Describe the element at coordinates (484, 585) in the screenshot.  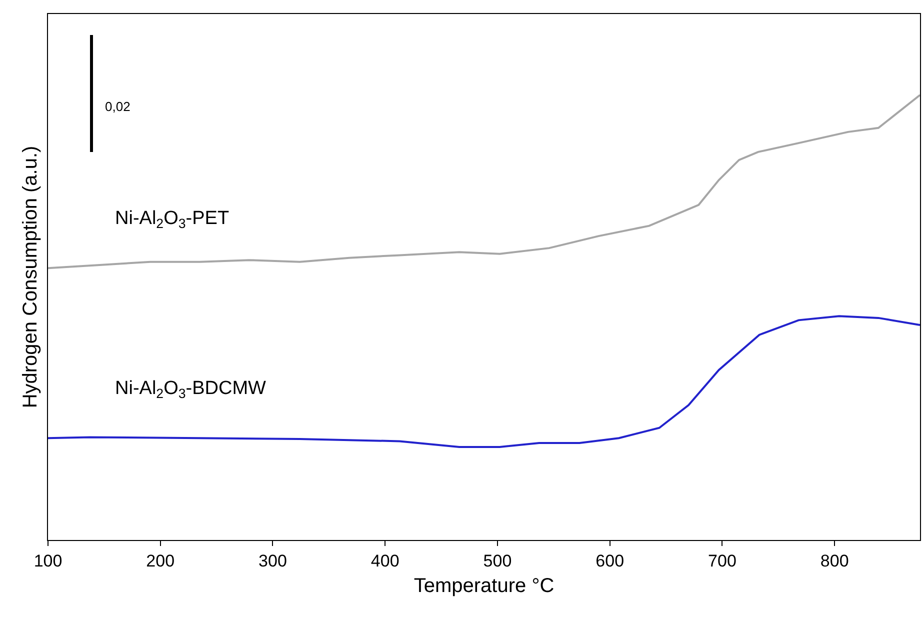
I see `x-axis-title: Temperature °C` at that location.